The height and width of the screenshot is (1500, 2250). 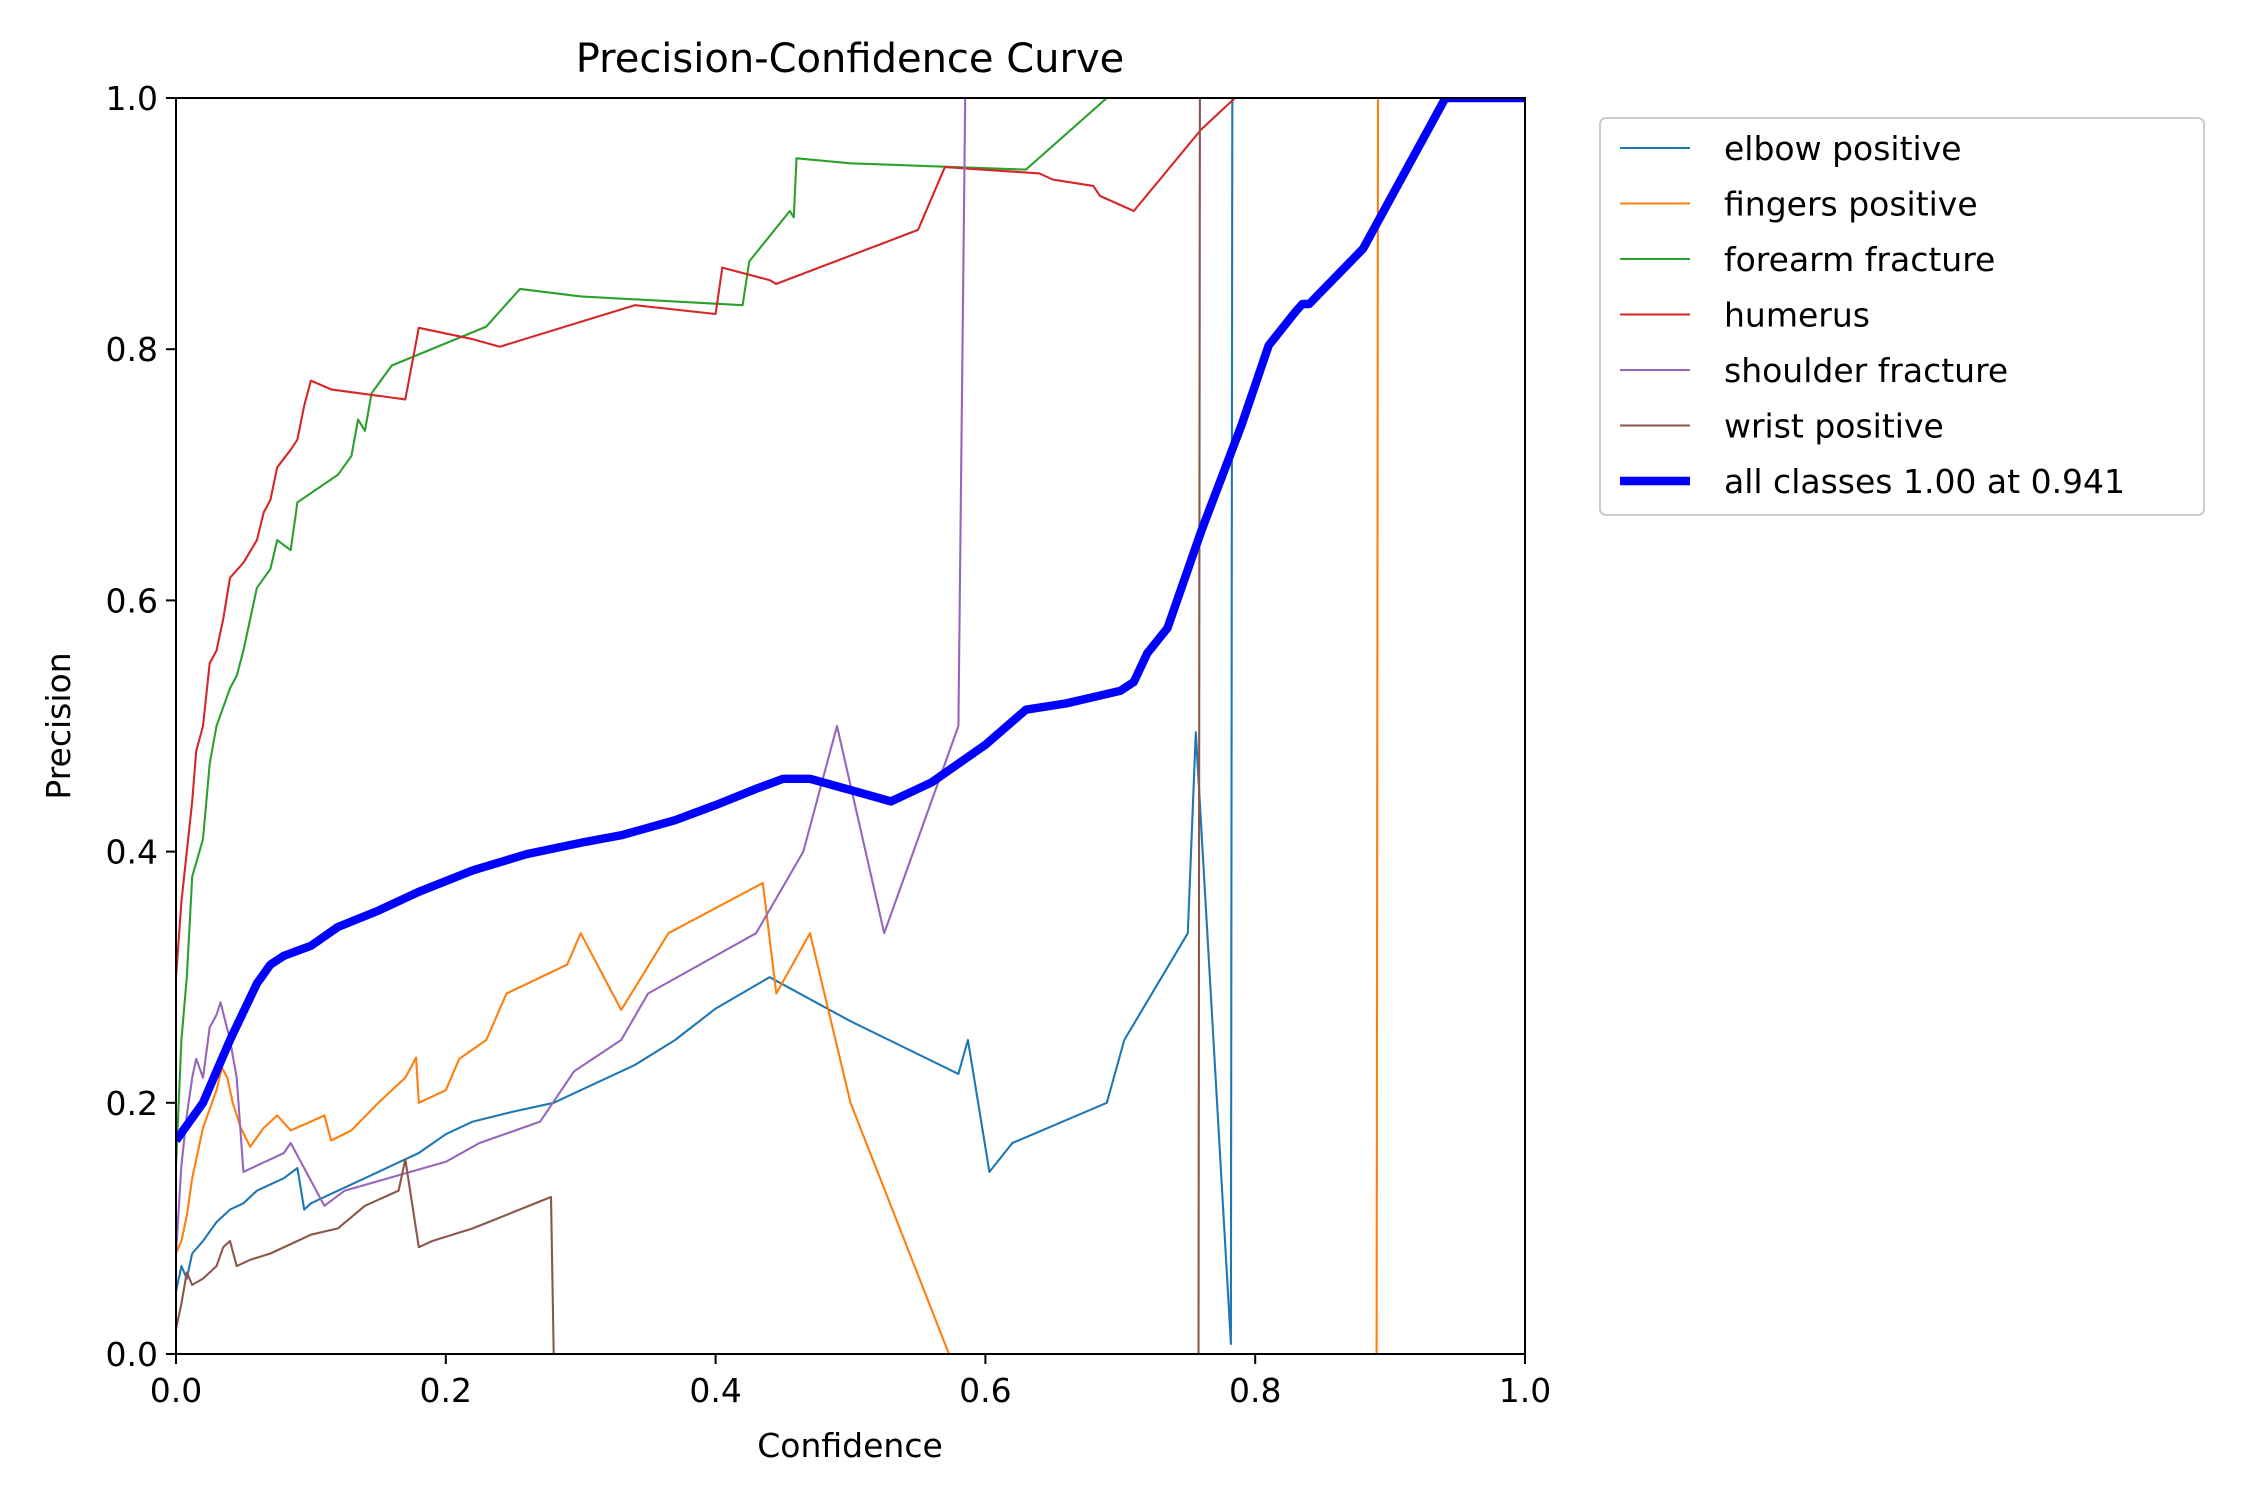 I want to click on legend-frame, so click(x=1902, y=316).